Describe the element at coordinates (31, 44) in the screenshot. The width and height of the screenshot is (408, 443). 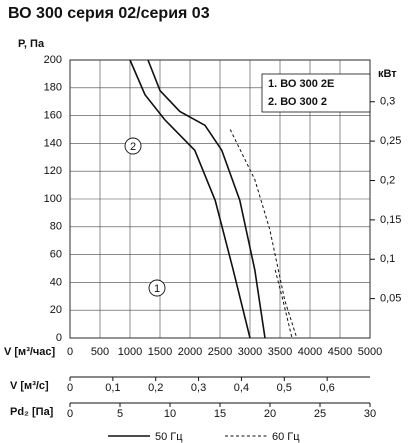
I see `y-axis-label: P, Па` at that location.